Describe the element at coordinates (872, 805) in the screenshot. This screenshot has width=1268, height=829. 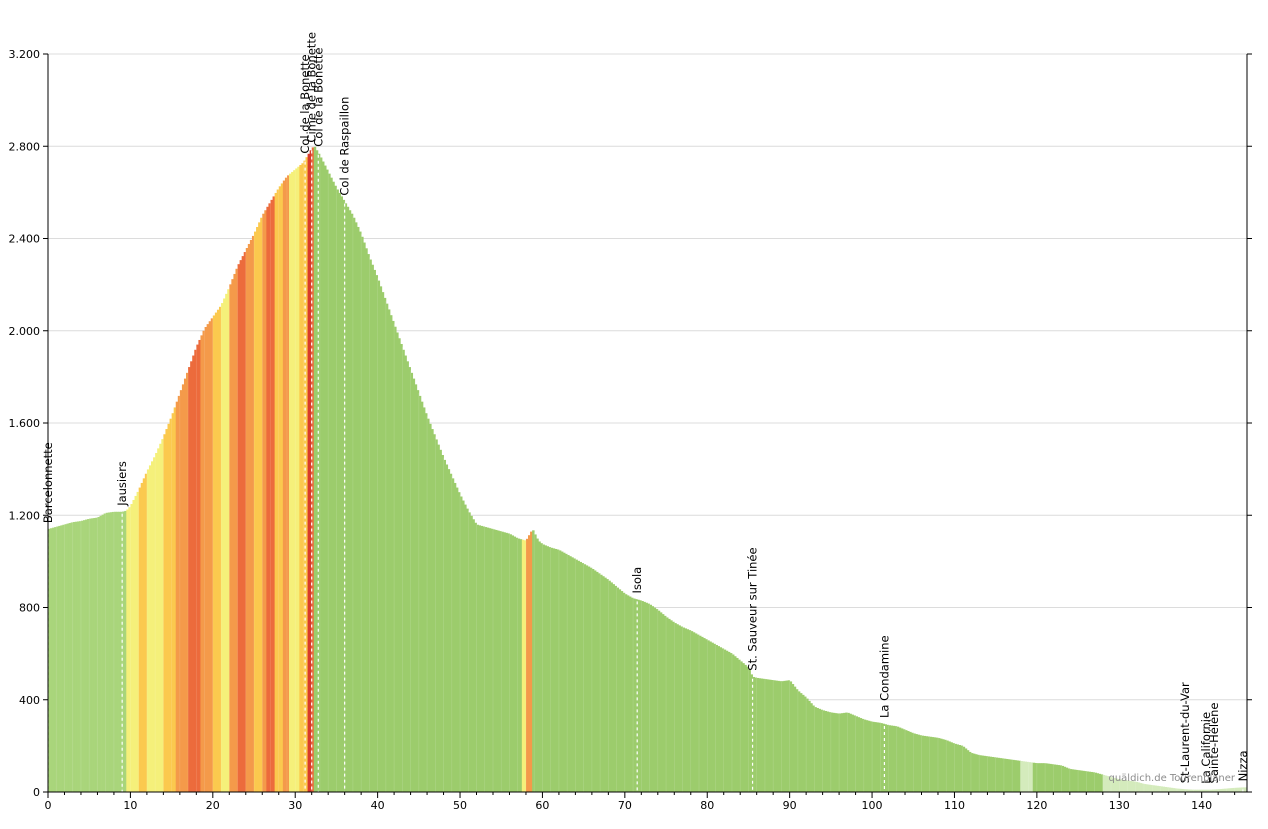
I see `x-tick-label: 100` at that location.